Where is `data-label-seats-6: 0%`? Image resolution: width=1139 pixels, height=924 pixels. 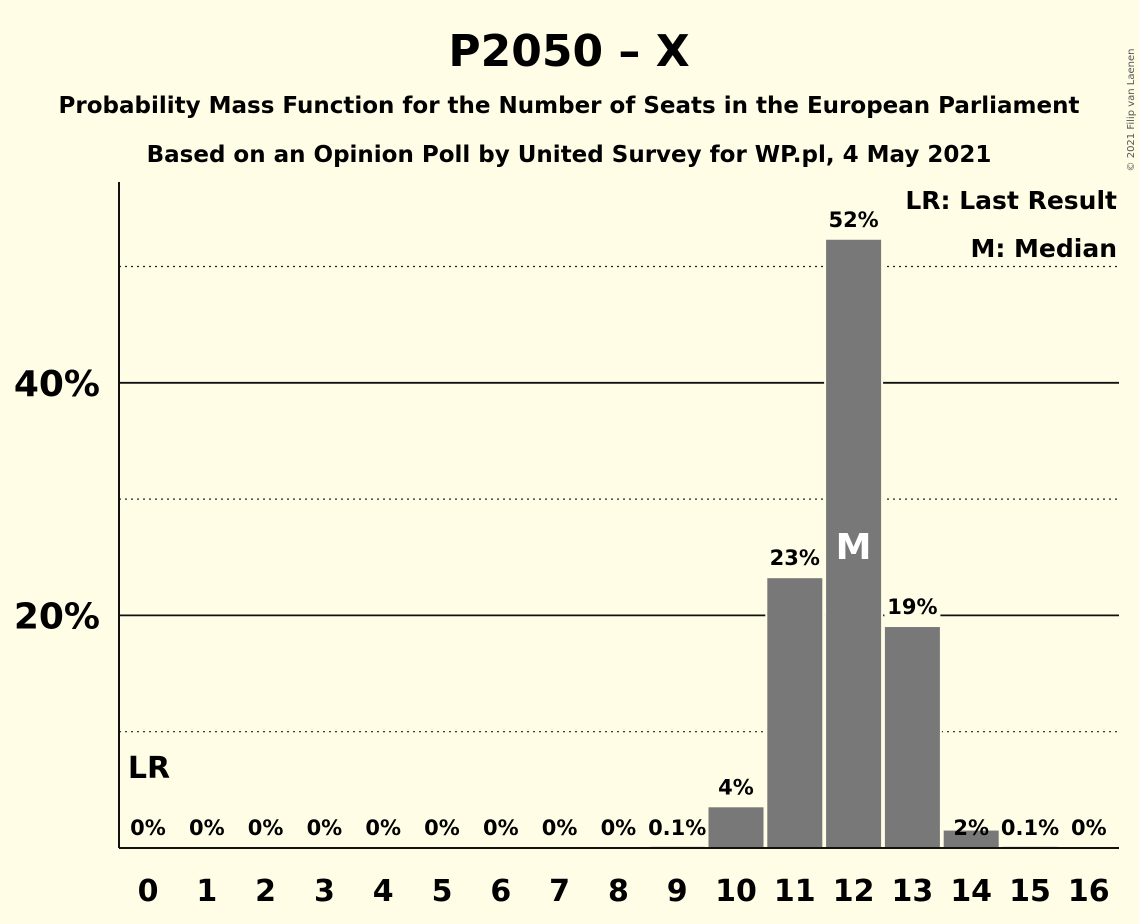 data-label-seats-6: 0% is located at coordinates (501, 828).